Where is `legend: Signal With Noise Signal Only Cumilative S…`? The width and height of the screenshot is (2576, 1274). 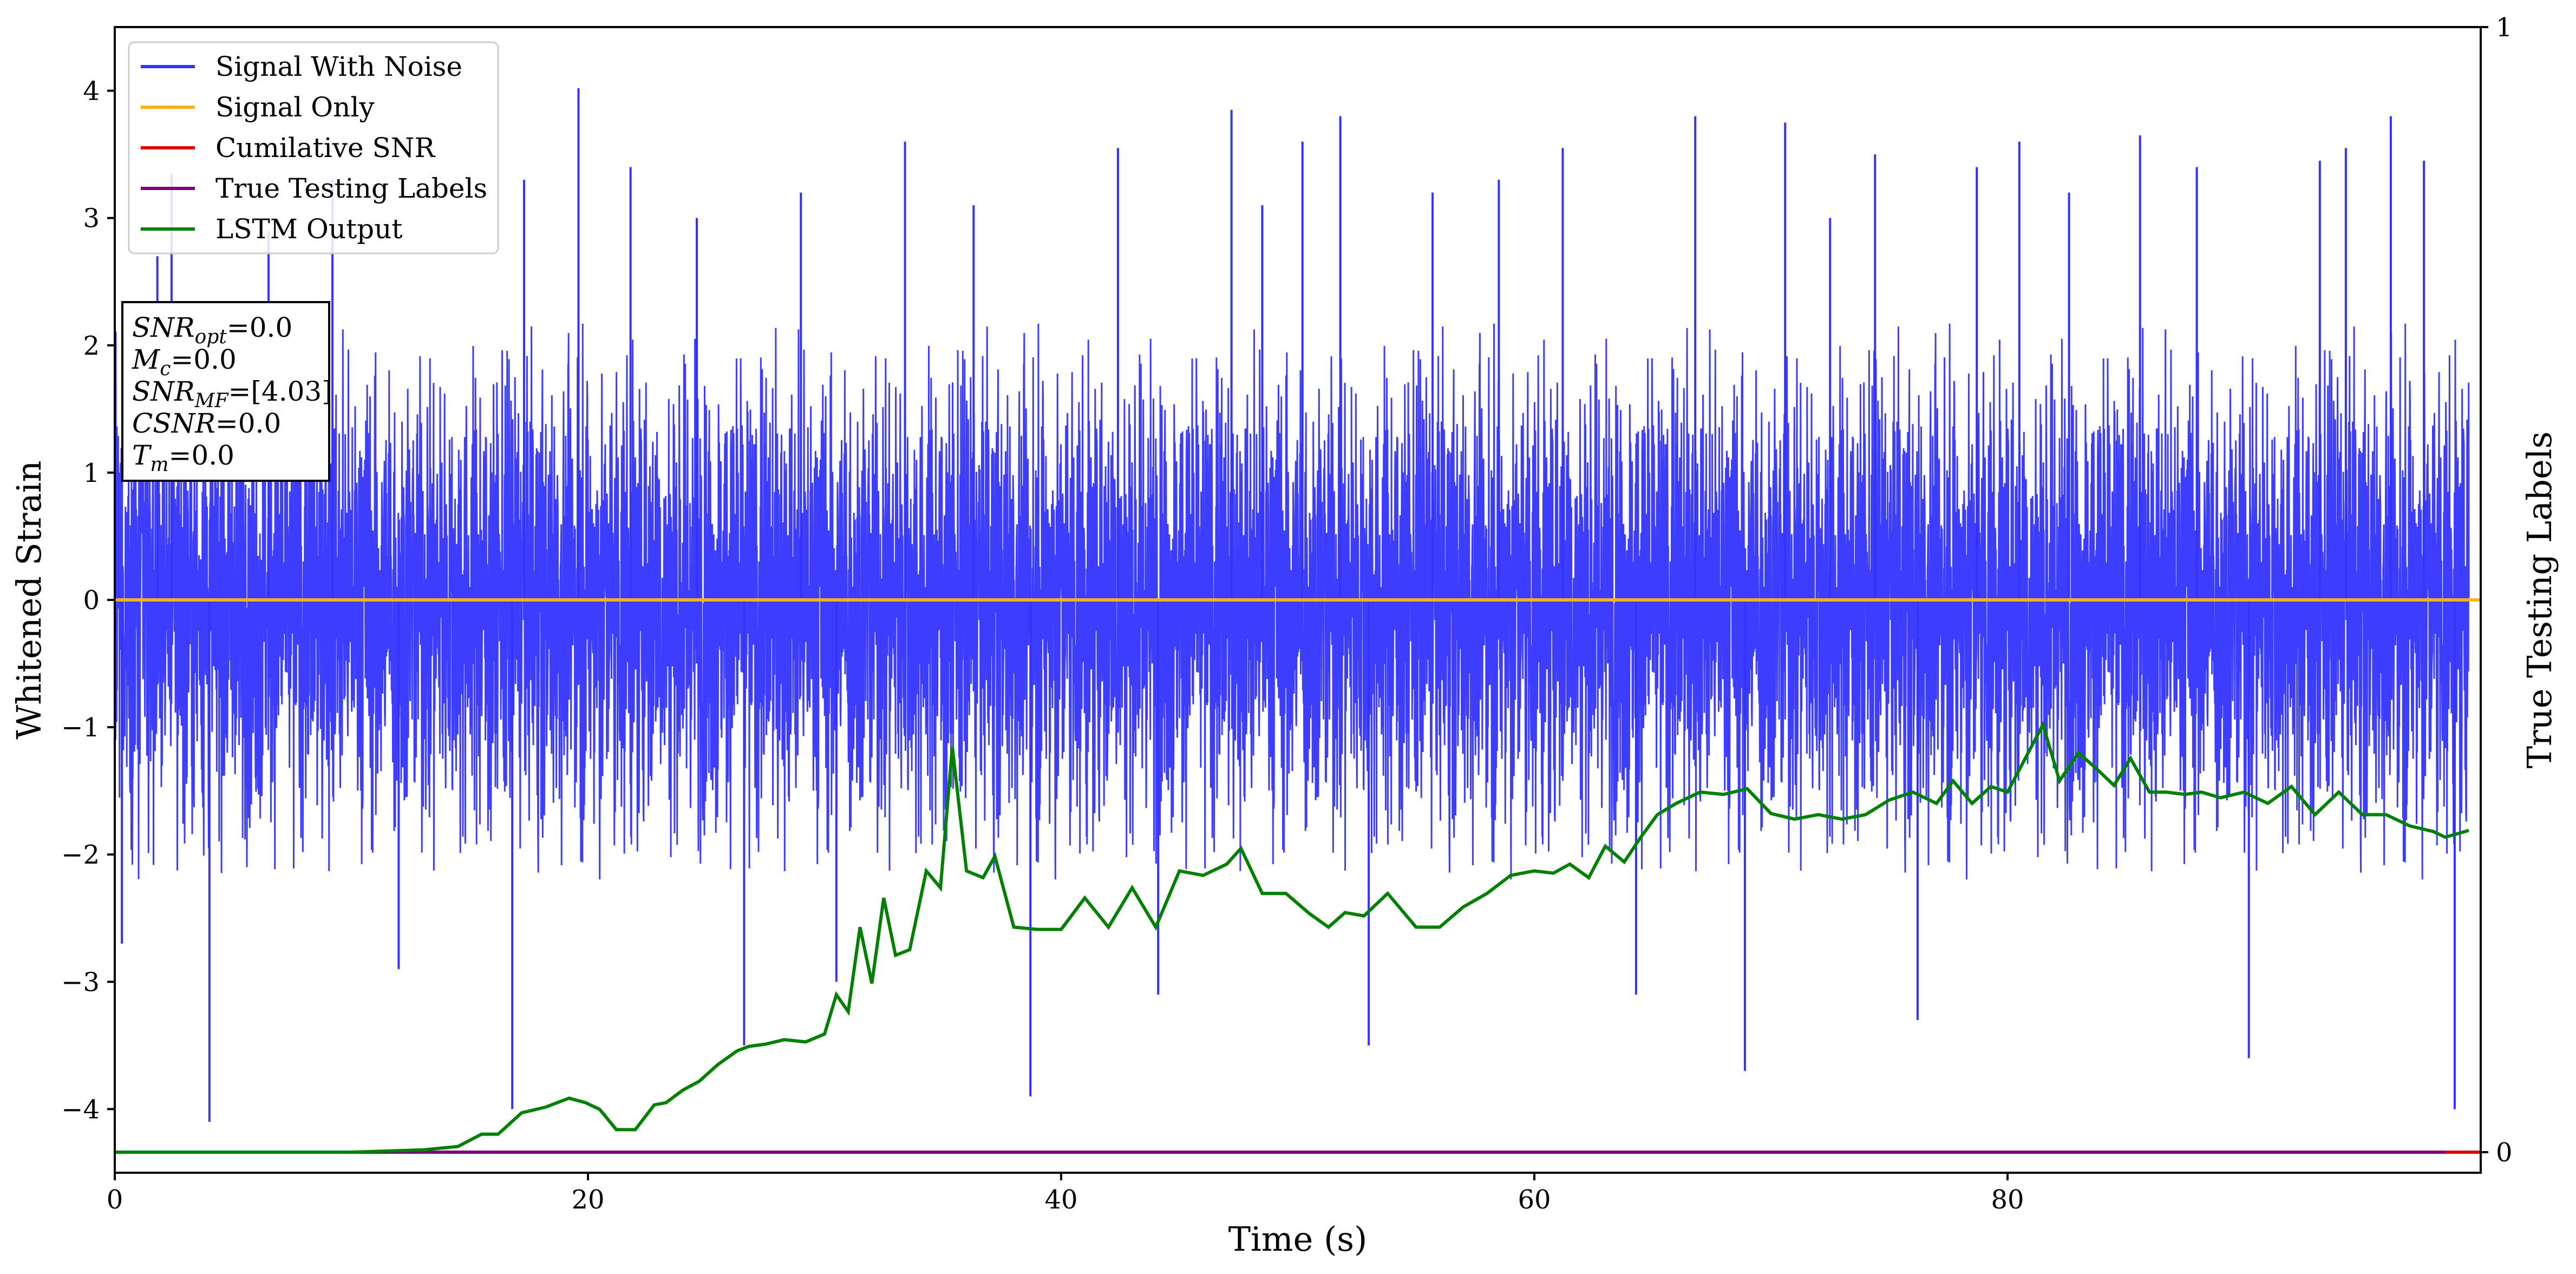
legend: Signal With Noise Signal Only Cumilative S… is located at coordinates (313, 147).